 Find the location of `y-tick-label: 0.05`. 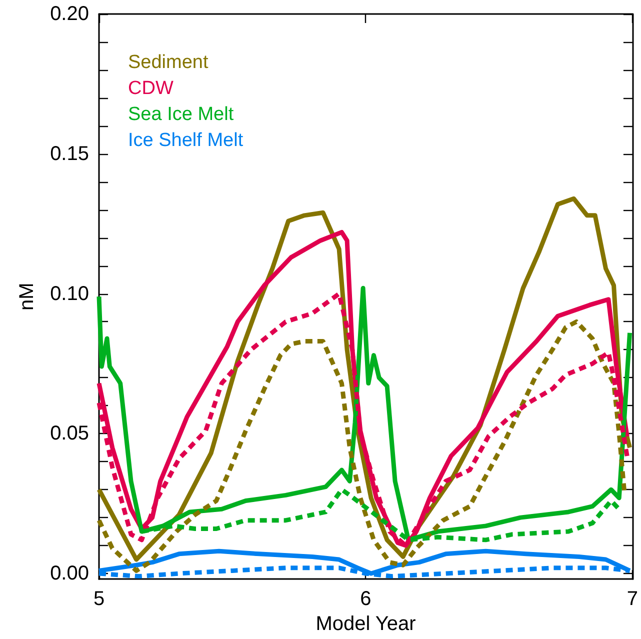

y-tick-label: 0.05 is located at coordinates (69, 433).